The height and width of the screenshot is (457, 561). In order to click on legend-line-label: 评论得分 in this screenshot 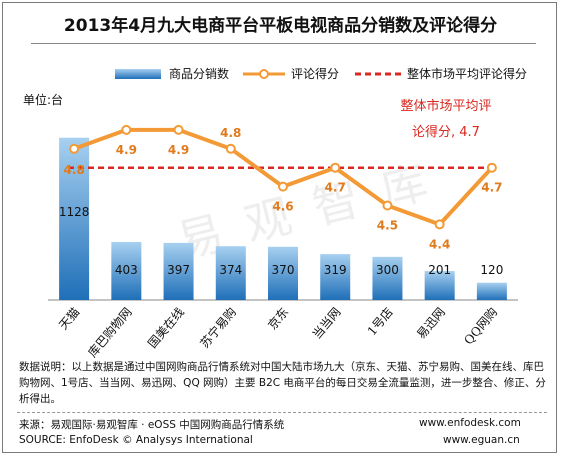, I will do `click(315, 74)`.